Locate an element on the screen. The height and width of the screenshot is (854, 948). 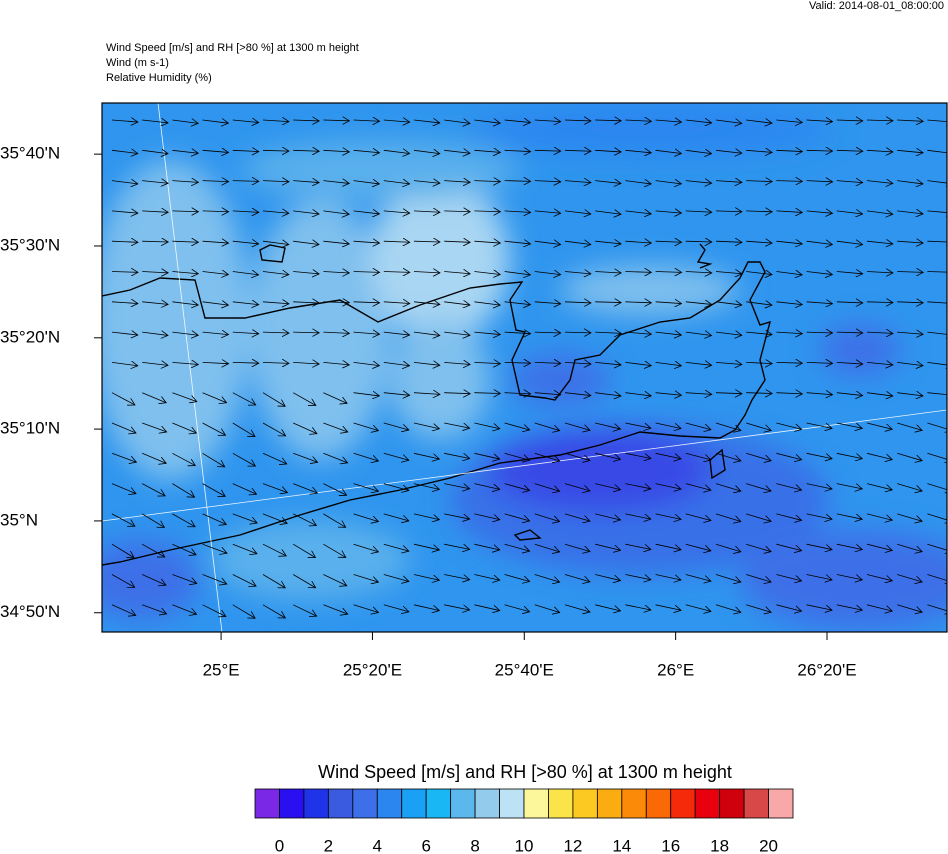
x-tick-label: 26°20'E is located at coordinates (826, 669).